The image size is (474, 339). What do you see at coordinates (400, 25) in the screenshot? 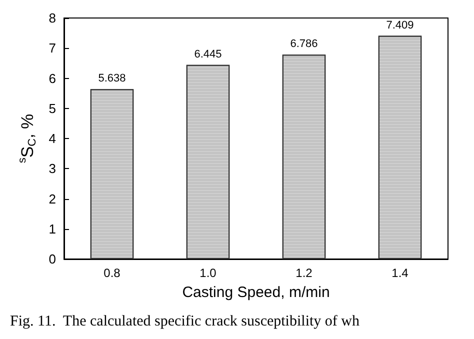
I see `data-label: 7.409` at bounding box center [400, 25].